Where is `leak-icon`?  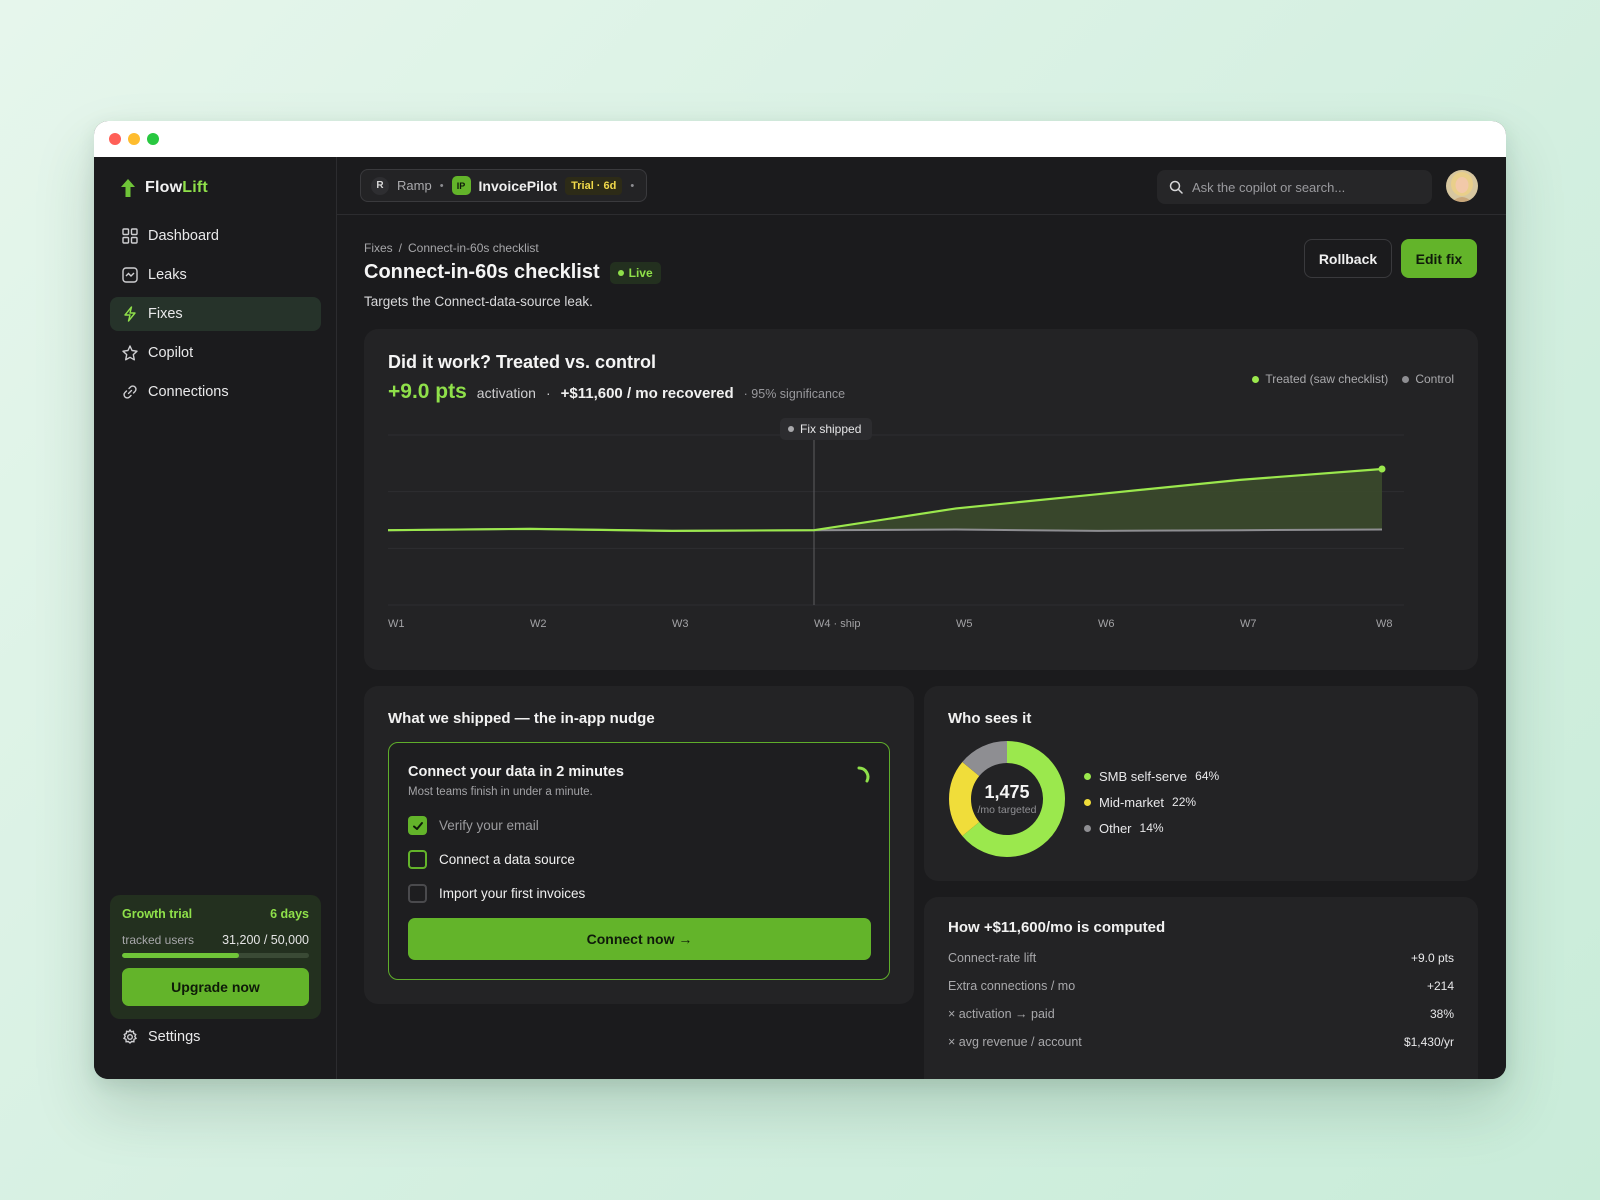
leak-icon is located at coordinates (130, 275).